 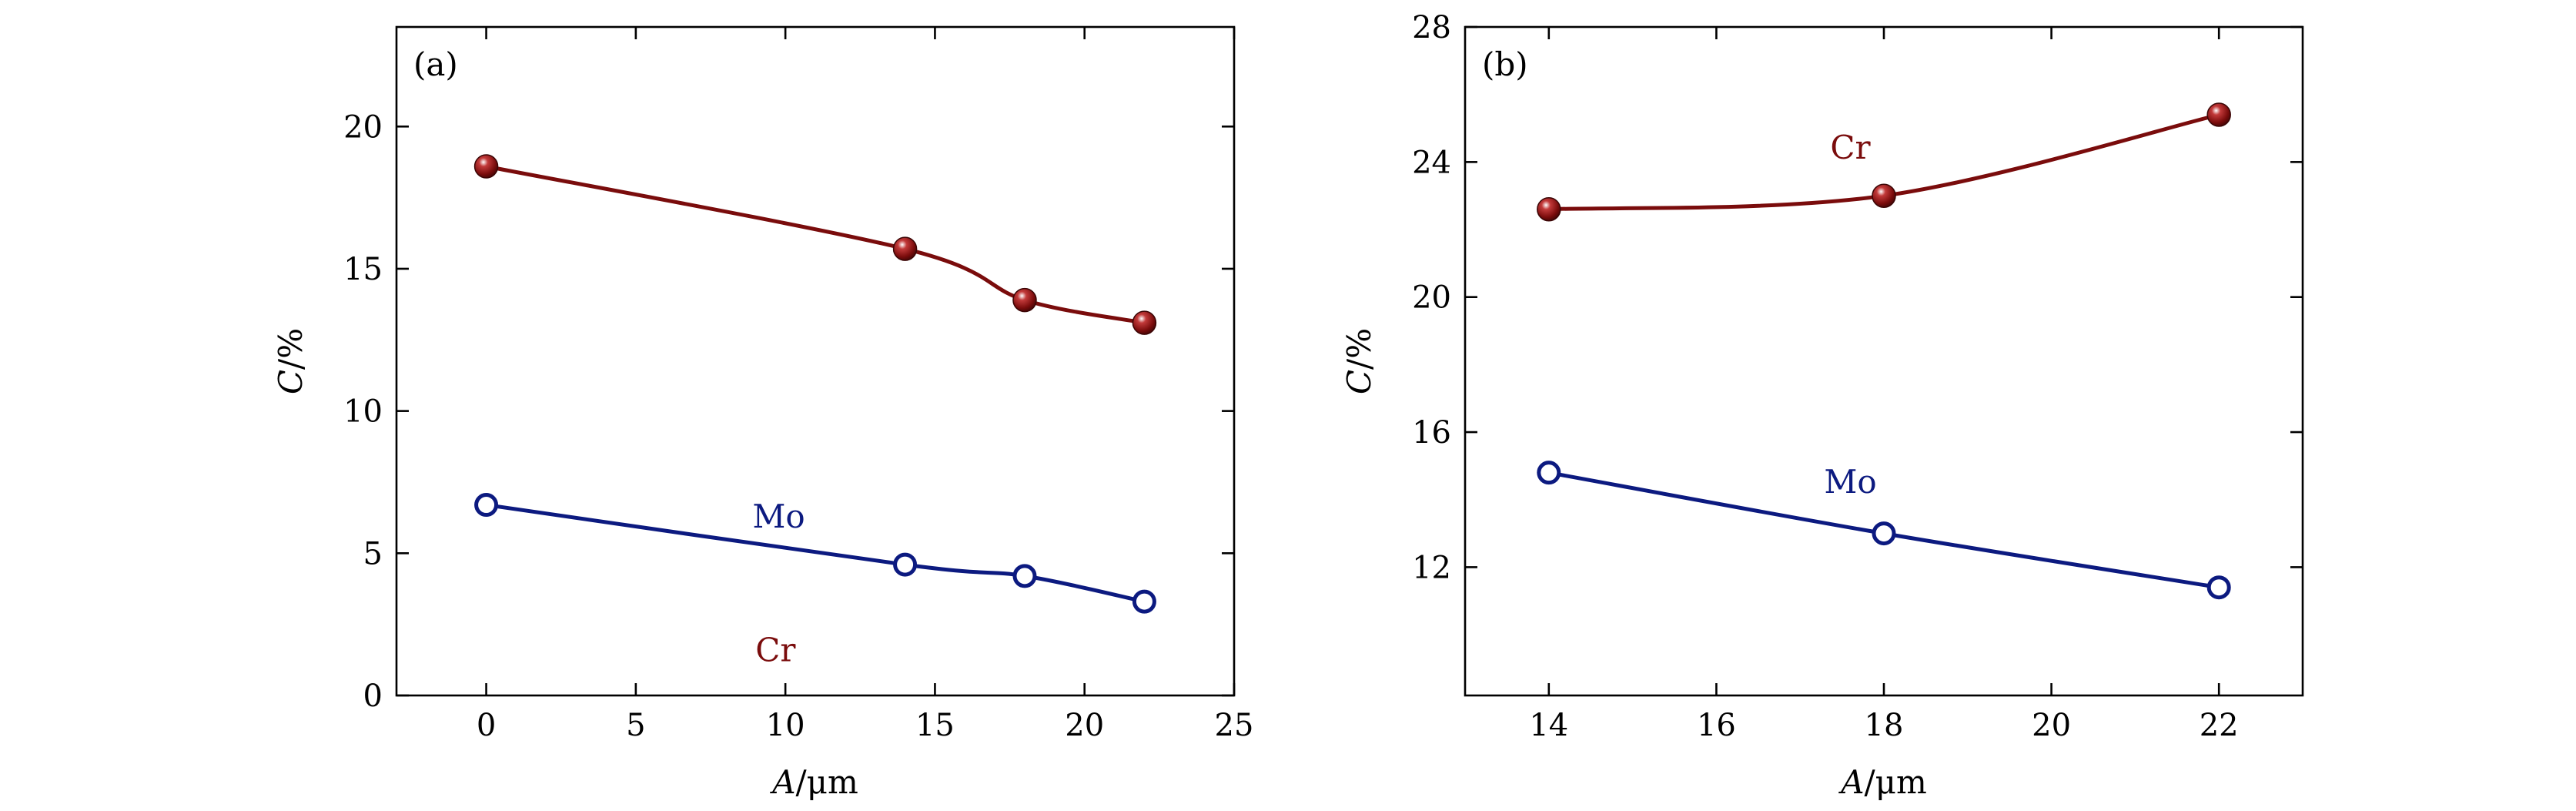 What do you see at coordinates (1431, 567) in the screenshot?
I see `y-tick-label: 12` at bounding box center [1431, 567].